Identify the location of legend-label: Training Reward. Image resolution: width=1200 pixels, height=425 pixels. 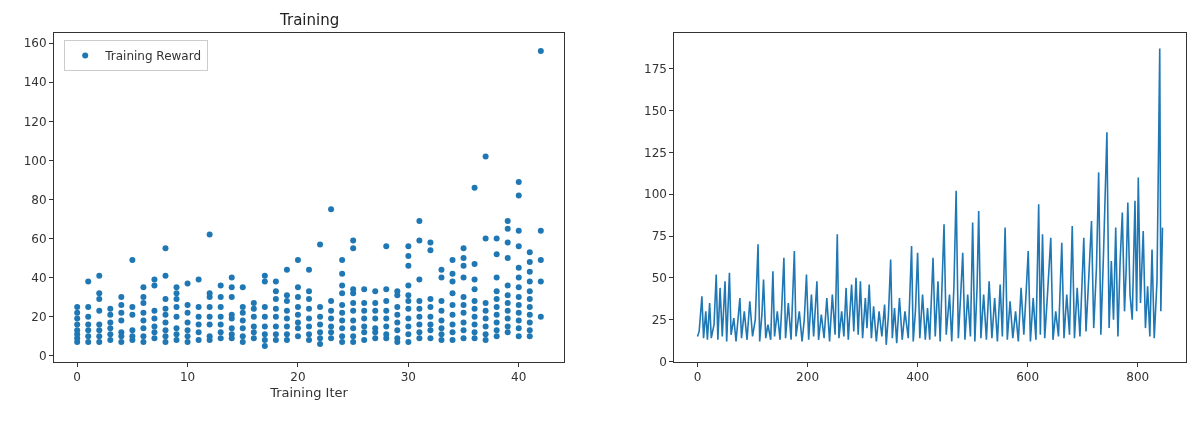
(153, 56).